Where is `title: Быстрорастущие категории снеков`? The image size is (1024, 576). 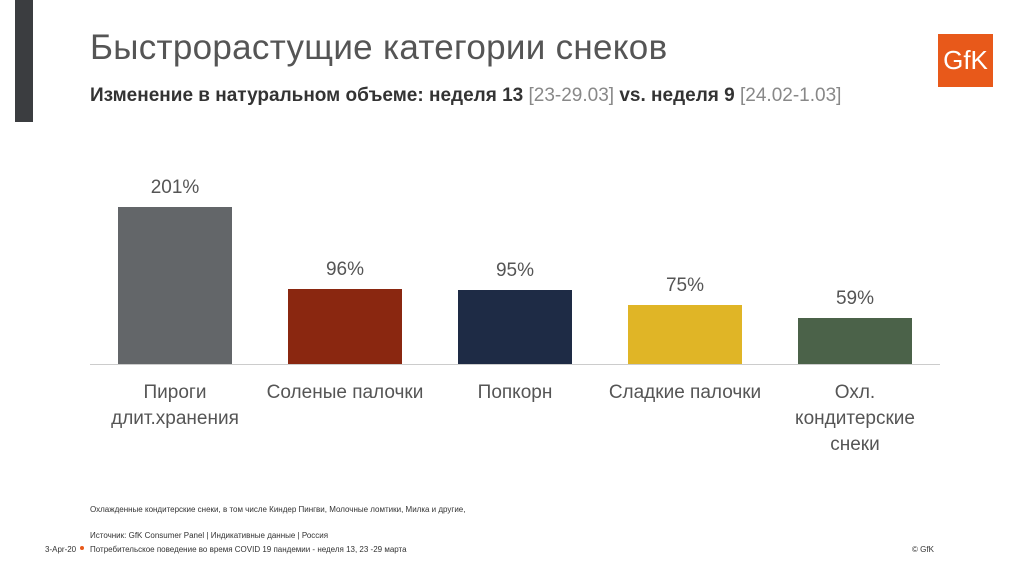
title: Быстрорастущие категории снеков is located at coordinates (379, 47).